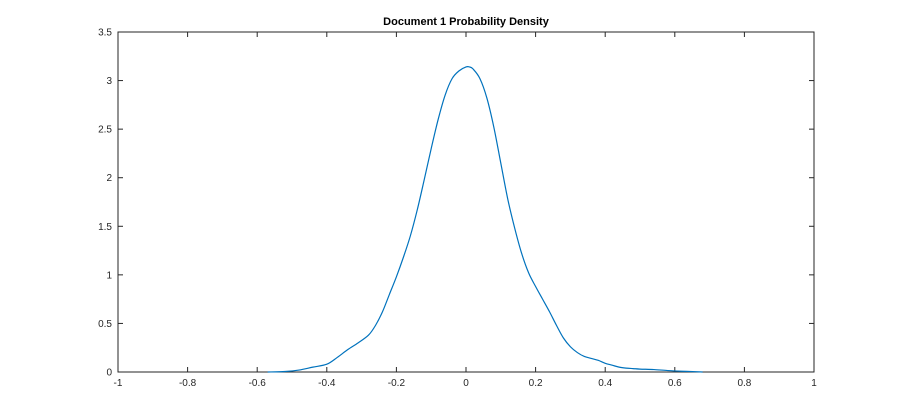 The height and width of the screenshot is (418, 900). I want to click on chart-title: Document 1 Probability Density, so click(466, 22).